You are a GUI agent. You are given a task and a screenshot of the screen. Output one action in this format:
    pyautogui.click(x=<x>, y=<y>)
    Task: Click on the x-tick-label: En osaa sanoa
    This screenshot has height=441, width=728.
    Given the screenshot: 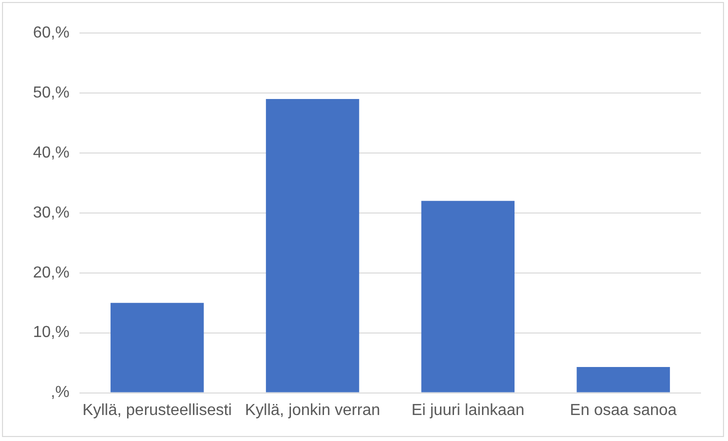 What is the action you would take?
    pyautogui.click(x=623, y=410)
    